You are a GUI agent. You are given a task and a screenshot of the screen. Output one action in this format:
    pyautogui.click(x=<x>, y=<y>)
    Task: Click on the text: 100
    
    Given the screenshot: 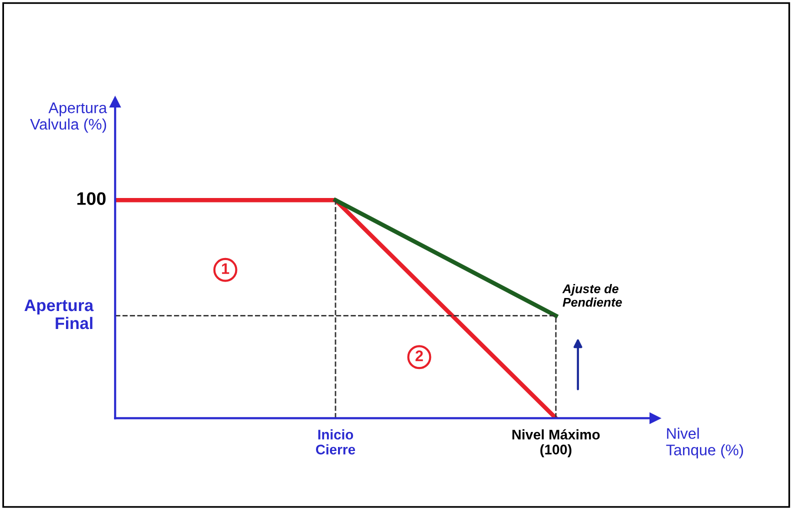 What is the action you would take?
    pyautogui.click(x=91, y=198)
    